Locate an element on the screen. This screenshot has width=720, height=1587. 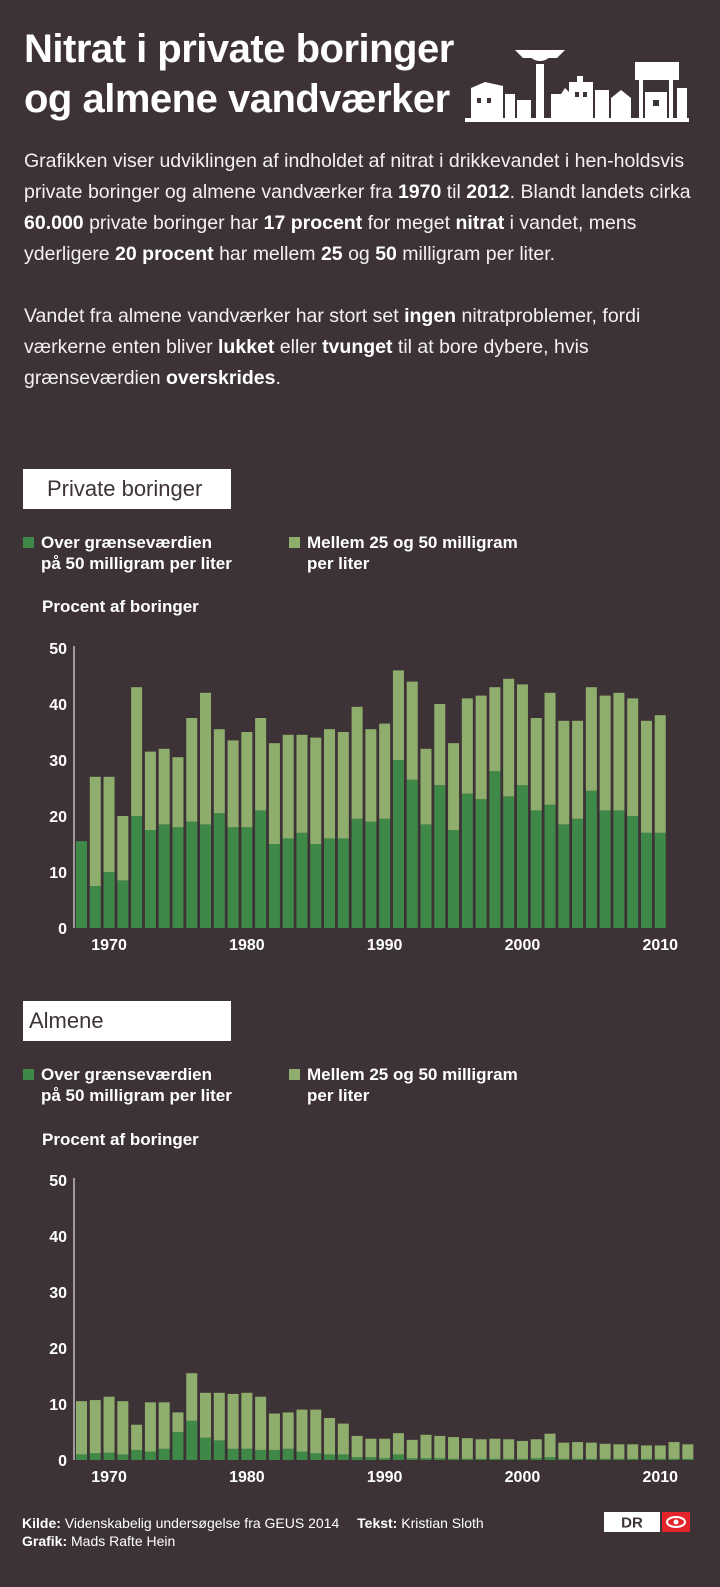
bar-over-1976 is located at coordinates (192, 1440).